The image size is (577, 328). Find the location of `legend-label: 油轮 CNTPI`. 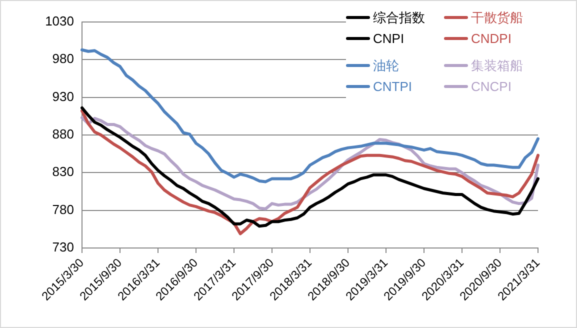

legend-label: 油轮 CNTPI is located at coordinates (392, 75).